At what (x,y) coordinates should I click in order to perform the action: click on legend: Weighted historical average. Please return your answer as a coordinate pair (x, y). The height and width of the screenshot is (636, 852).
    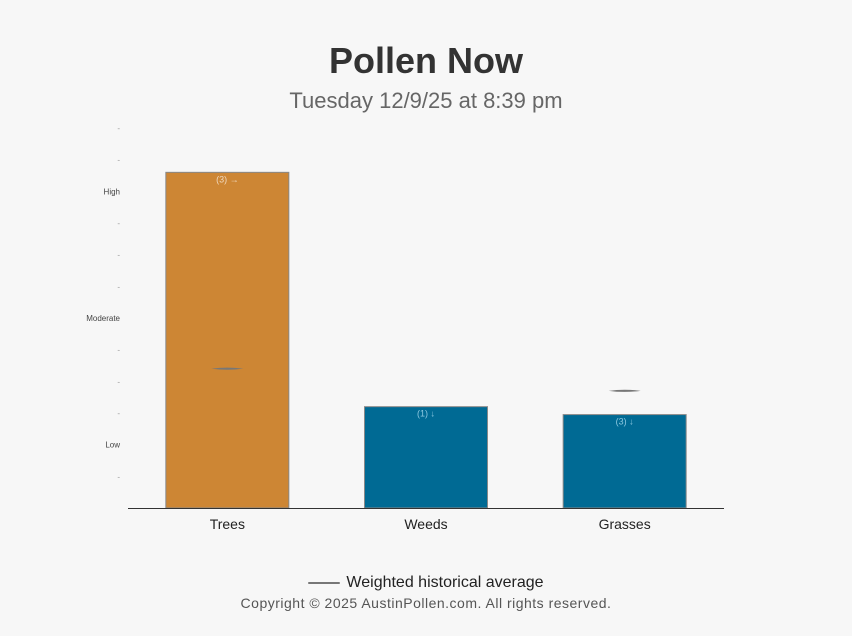
    Looking at the image, I should click on (426, 583).